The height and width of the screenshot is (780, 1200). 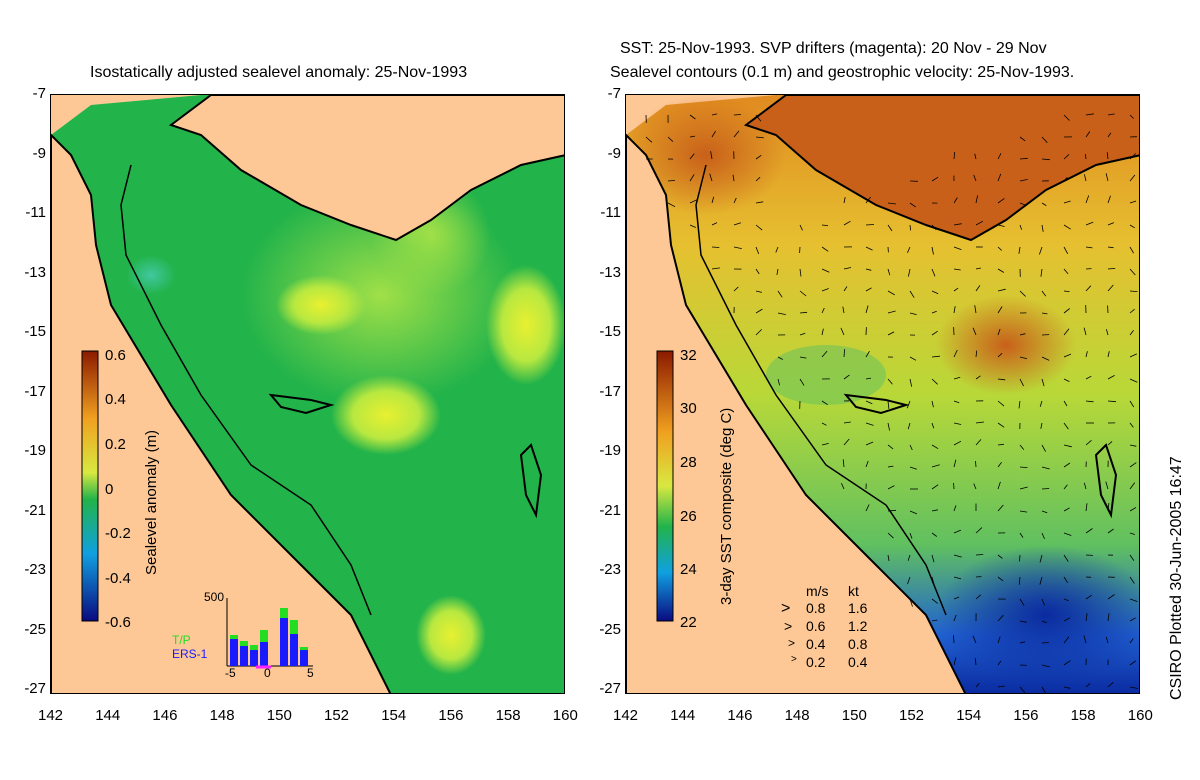 I want to click on lat-tick: -15, so click(x=35, y=331).